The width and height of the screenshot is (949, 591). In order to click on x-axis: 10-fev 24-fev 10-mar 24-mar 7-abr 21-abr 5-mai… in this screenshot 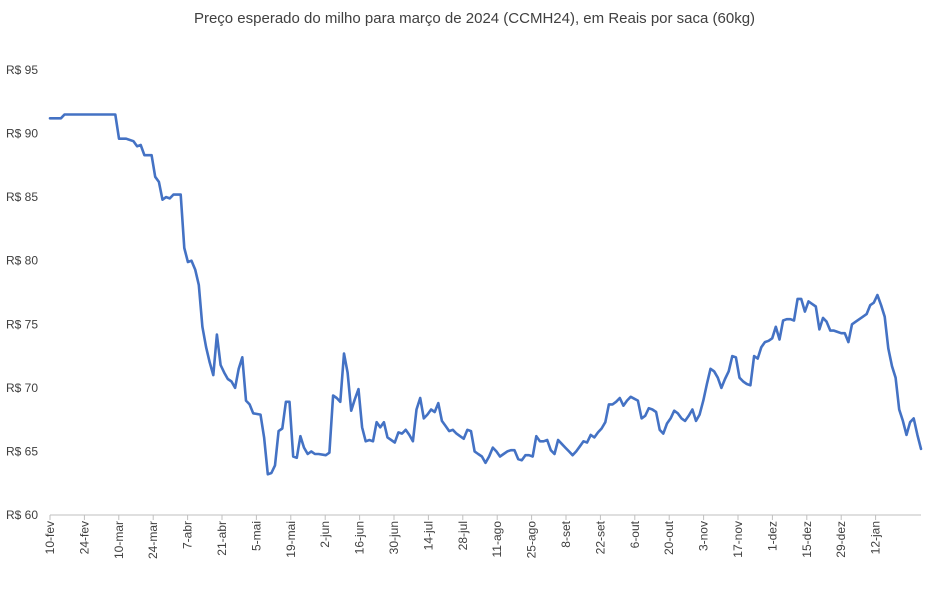, I will do `click(482, 536)`.